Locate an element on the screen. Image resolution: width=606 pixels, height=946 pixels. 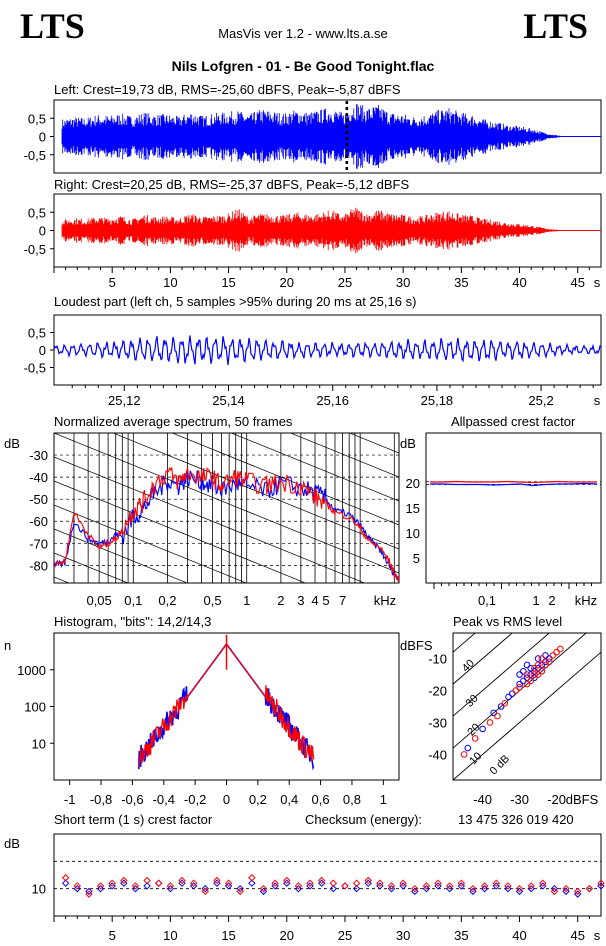
short-term-frame is located at coordinates (327, 875).